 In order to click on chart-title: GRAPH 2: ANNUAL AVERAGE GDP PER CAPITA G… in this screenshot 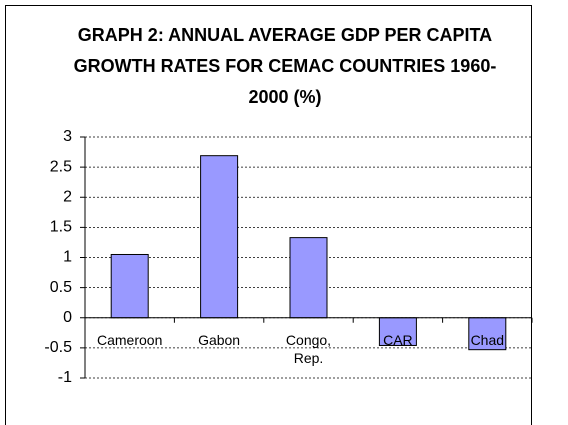, I will do `click(285, 66)`.